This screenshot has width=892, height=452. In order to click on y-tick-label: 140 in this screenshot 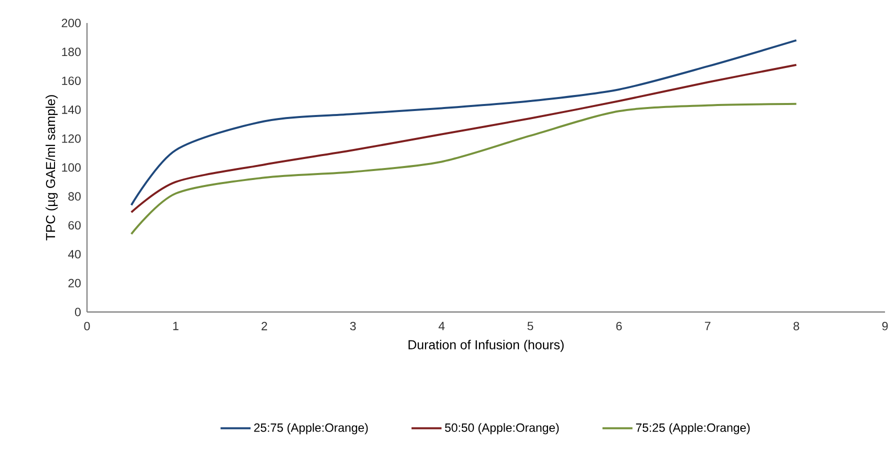, I will do `click(71, 109)`.